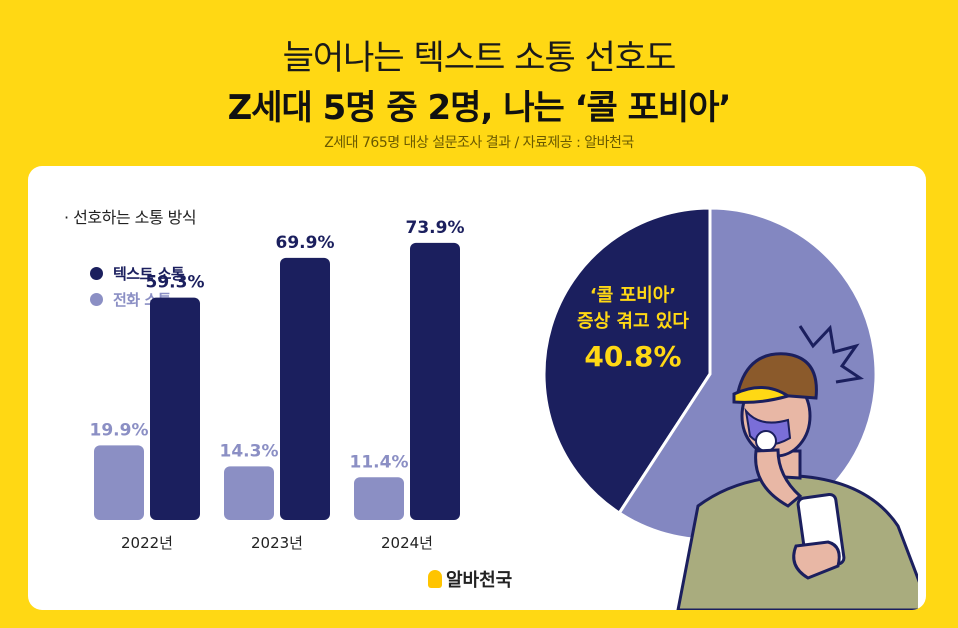  I want to click on category-label-0: 2022년, so click(147, 543).